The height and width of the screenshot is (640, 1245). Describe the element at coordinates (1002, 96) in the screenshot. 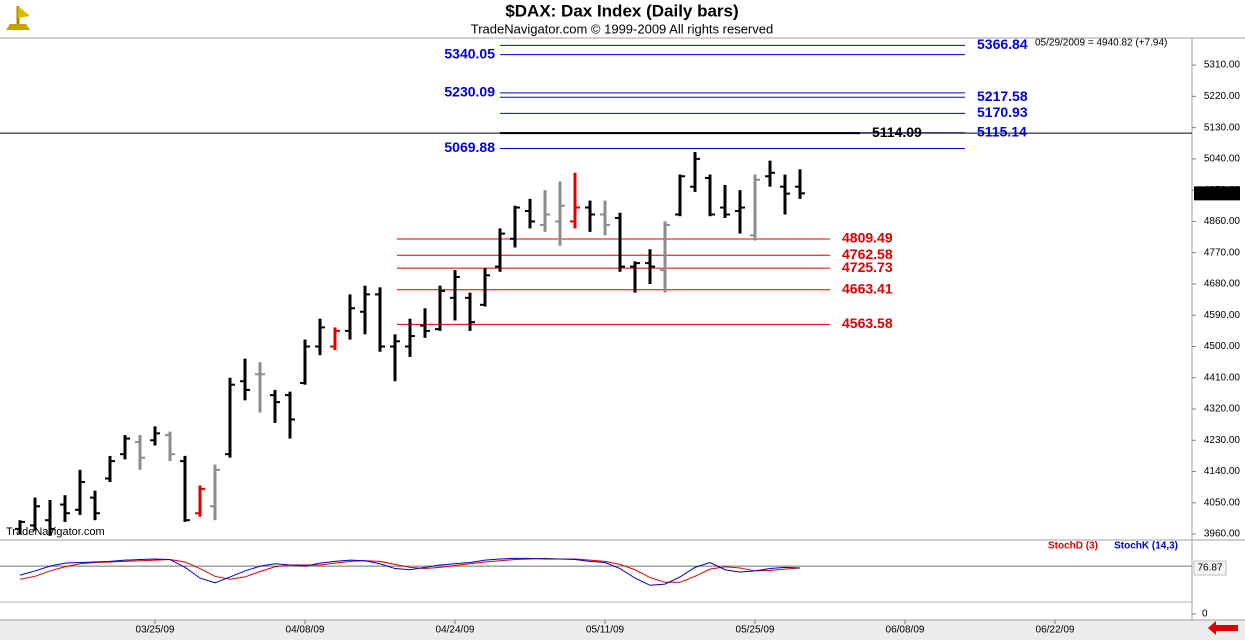

I see `level-label: 5217.58` at that location.